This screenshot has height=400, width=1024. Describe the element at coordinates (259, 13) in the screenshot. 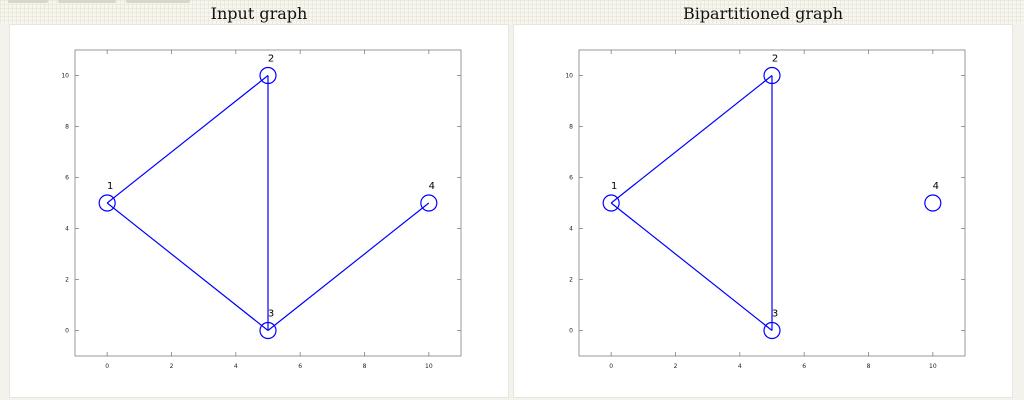

I see `panel-title-input: Input graph` at that location.